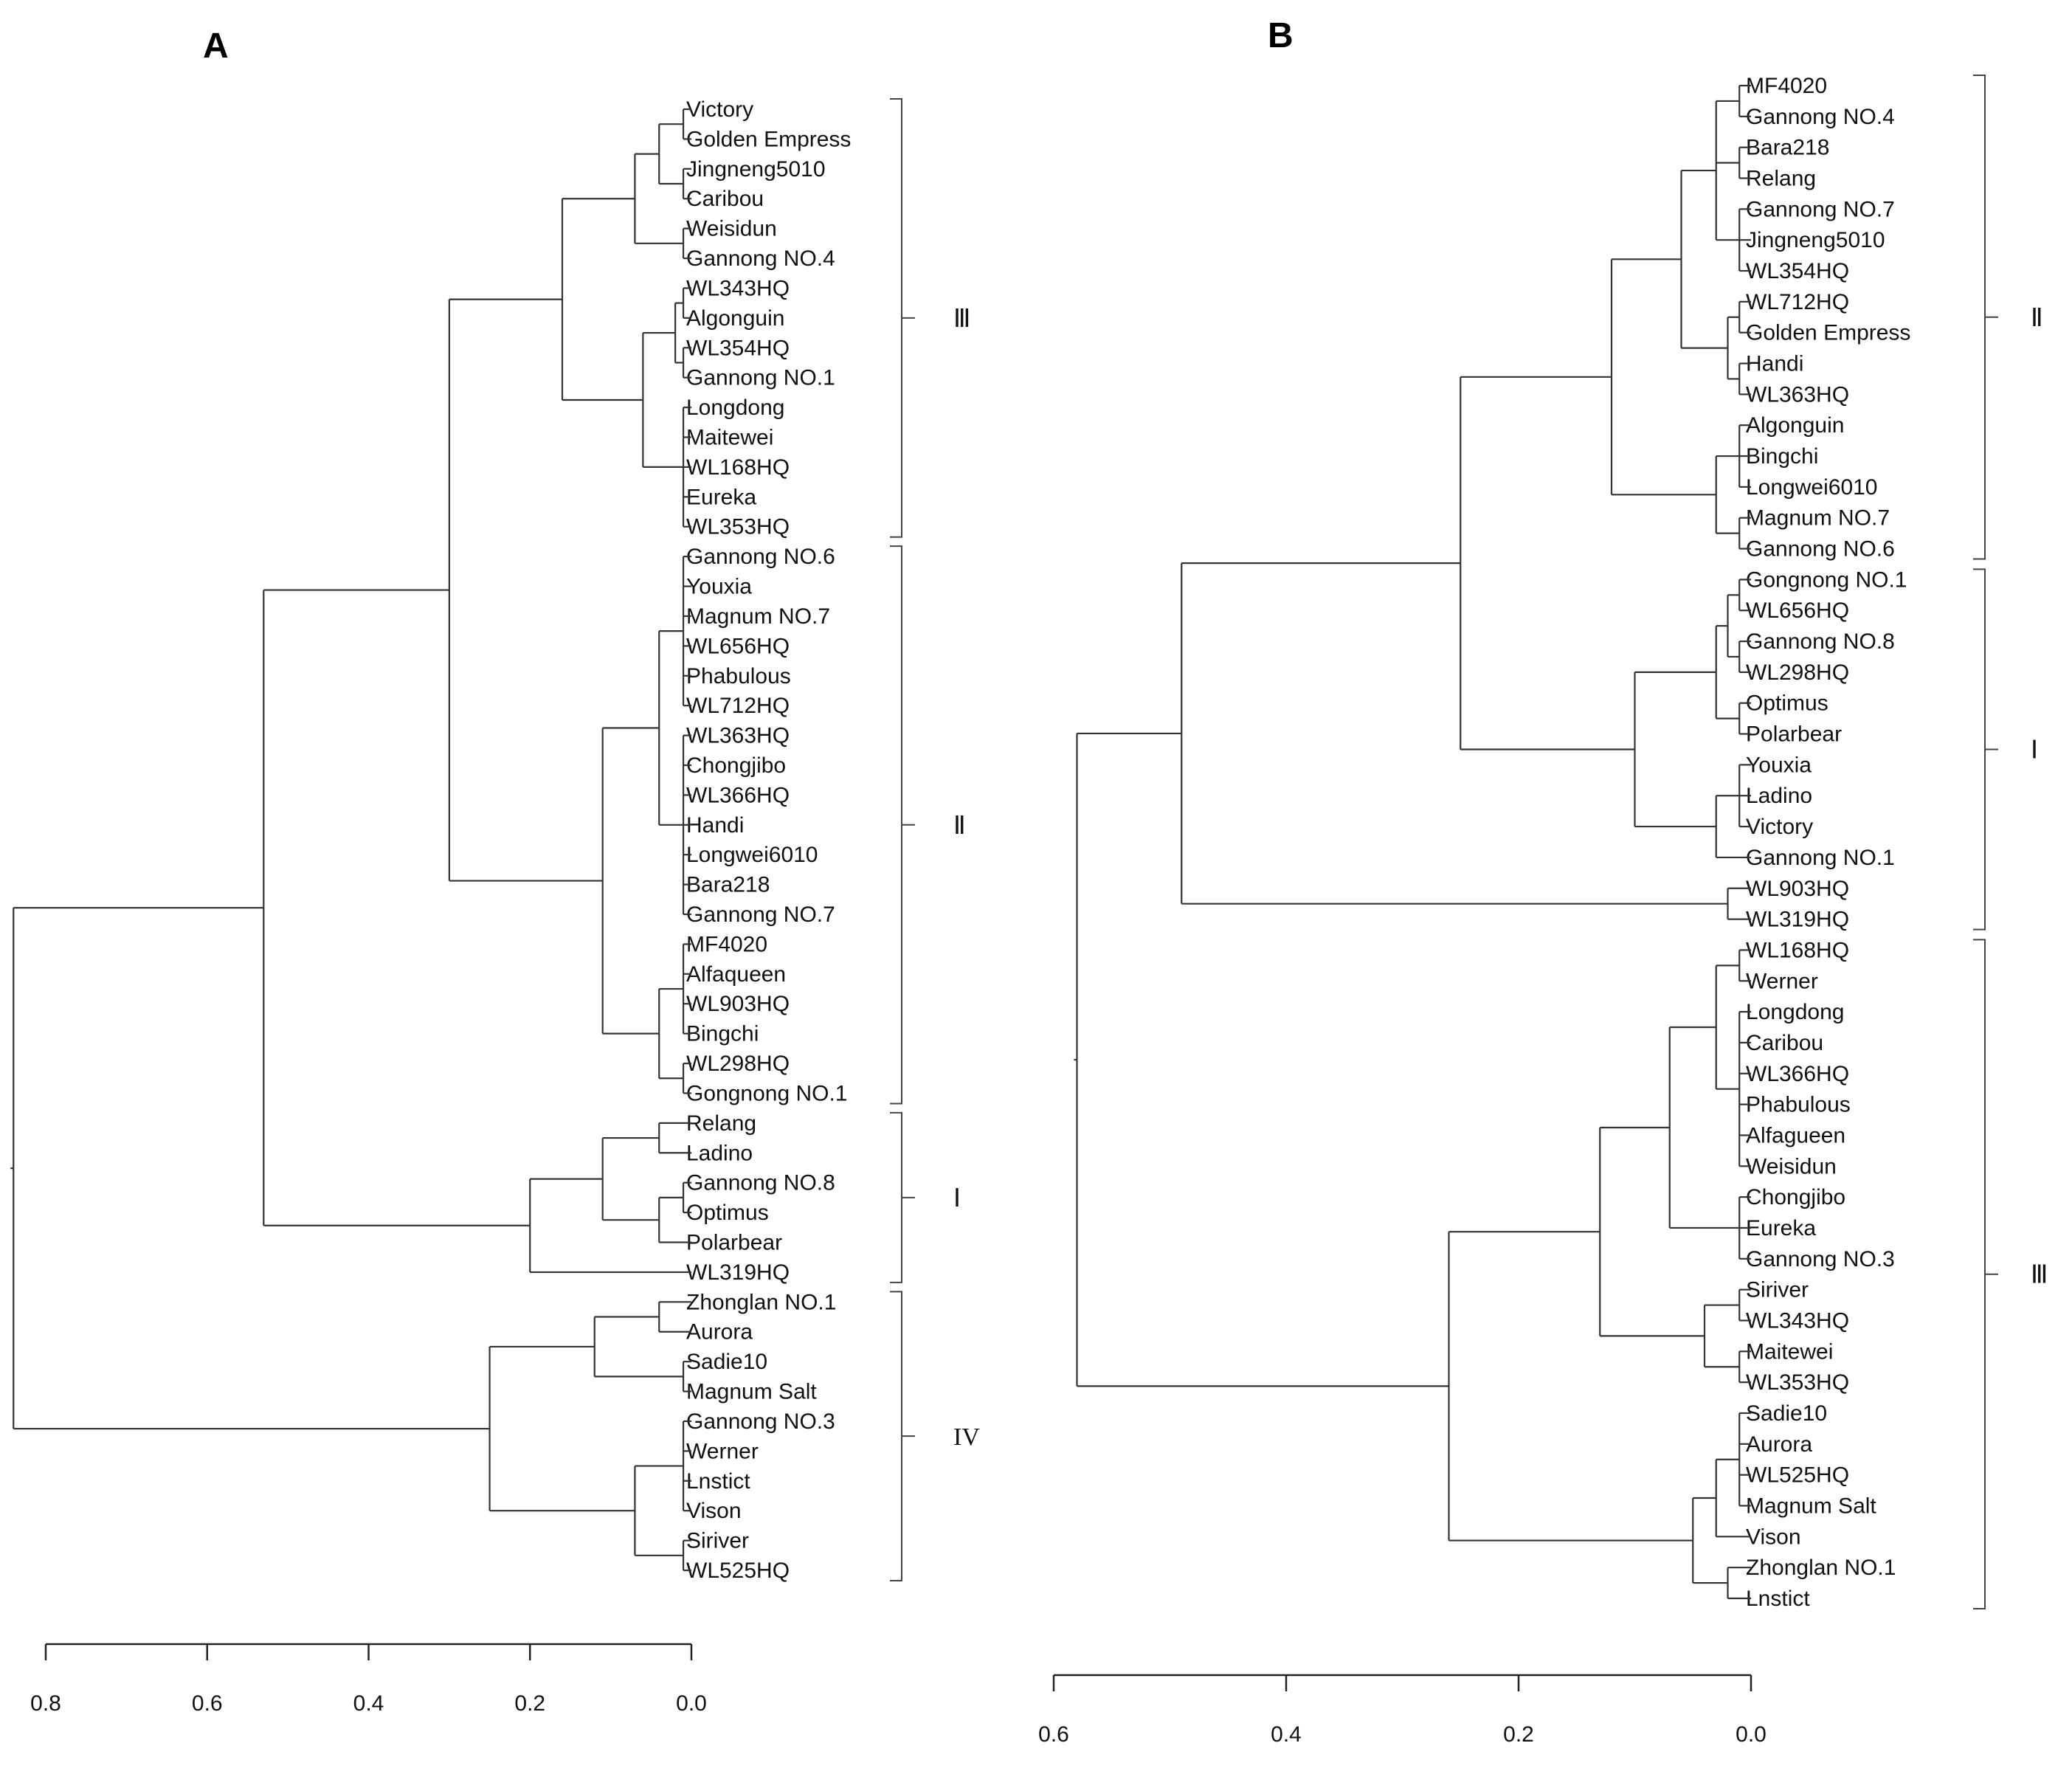 The height and width of the screenshot is (1774, 2072). I want to click on leaf-label: MF4020, so click(726, 944).